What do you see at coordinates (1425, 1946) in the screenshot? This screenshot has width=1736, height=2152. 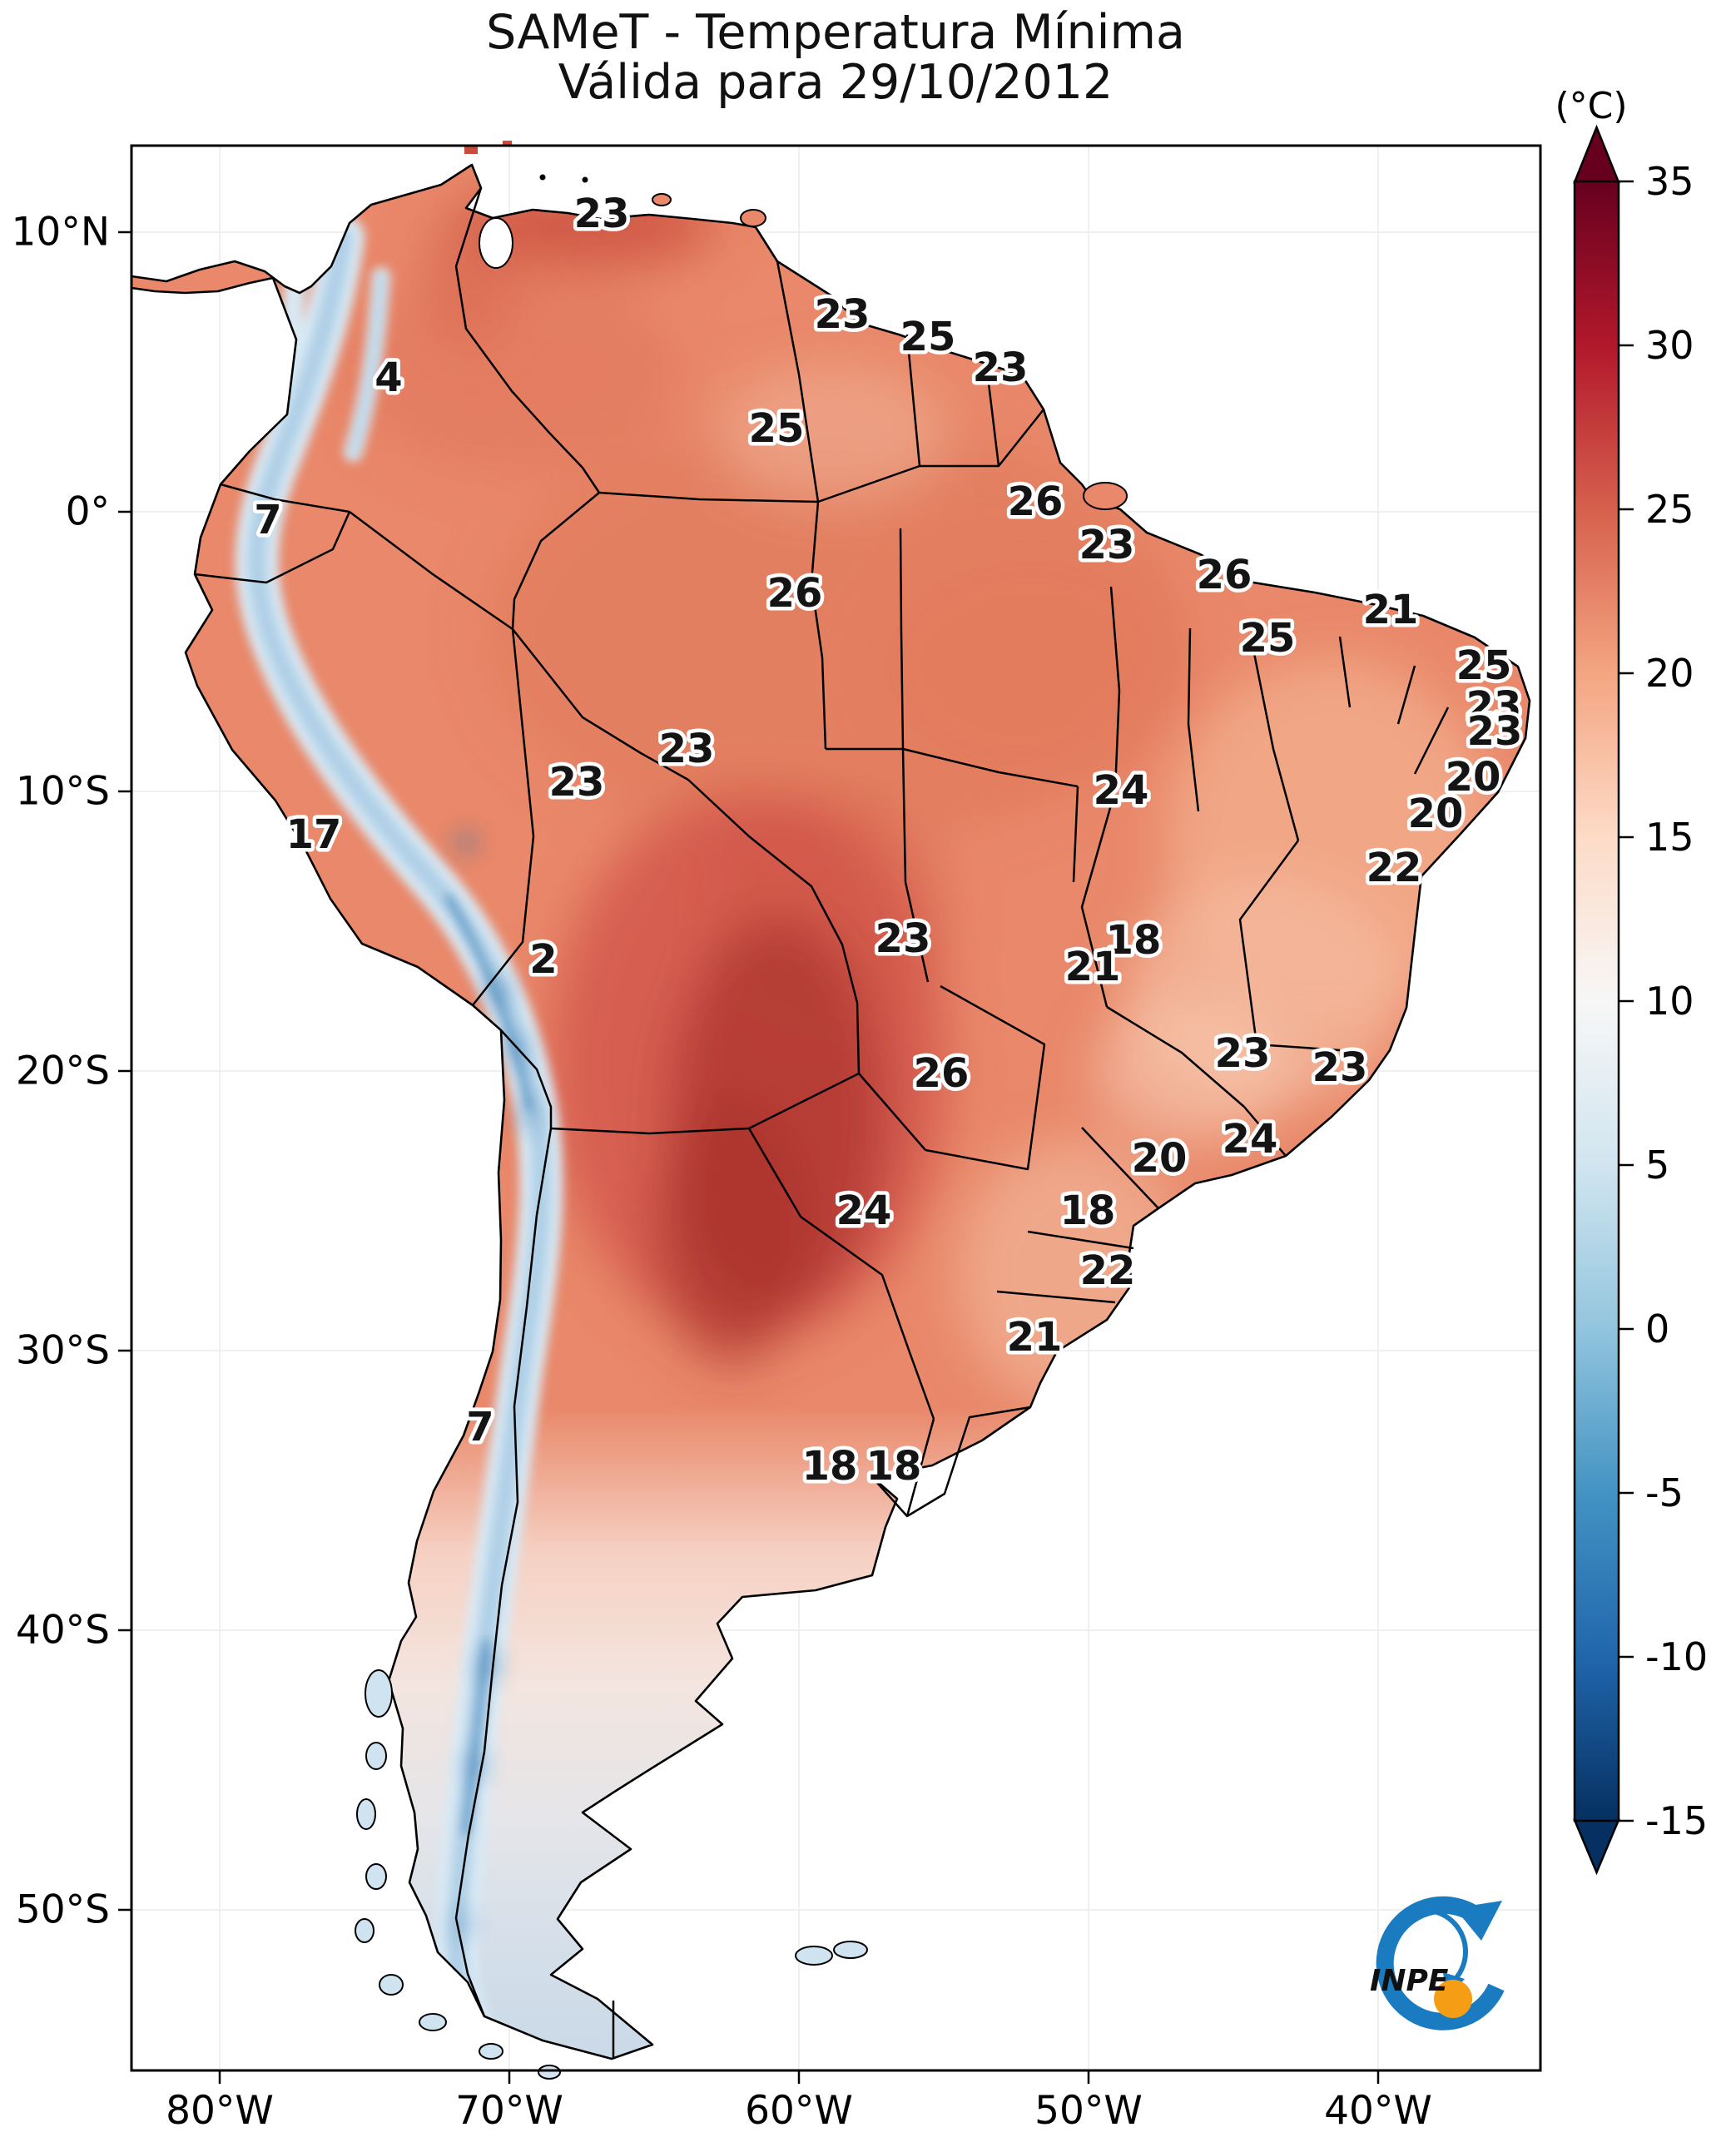 I see `inpe-inner-arc` at bounding box center [1425, 1946].